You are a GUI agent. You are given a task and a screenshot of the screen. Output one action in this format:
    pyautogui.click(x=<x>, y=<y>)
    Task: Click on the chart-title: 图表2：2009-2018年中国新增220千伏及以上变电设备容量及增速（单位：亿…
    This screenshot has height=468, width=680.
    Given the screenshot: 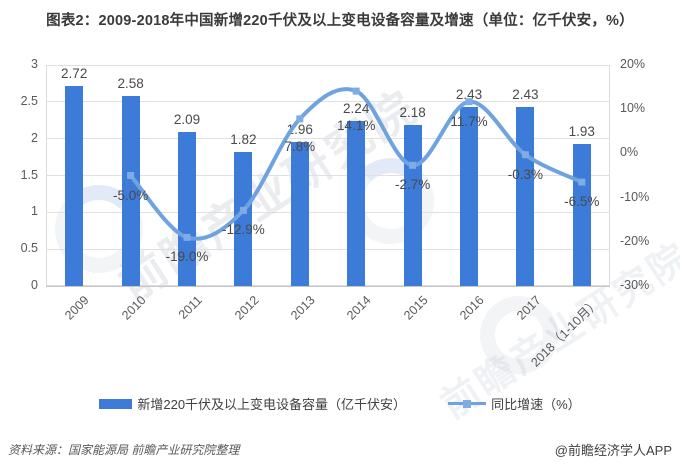 What is the action you would take?
    pyautogui.click(x=340, y=21)
    